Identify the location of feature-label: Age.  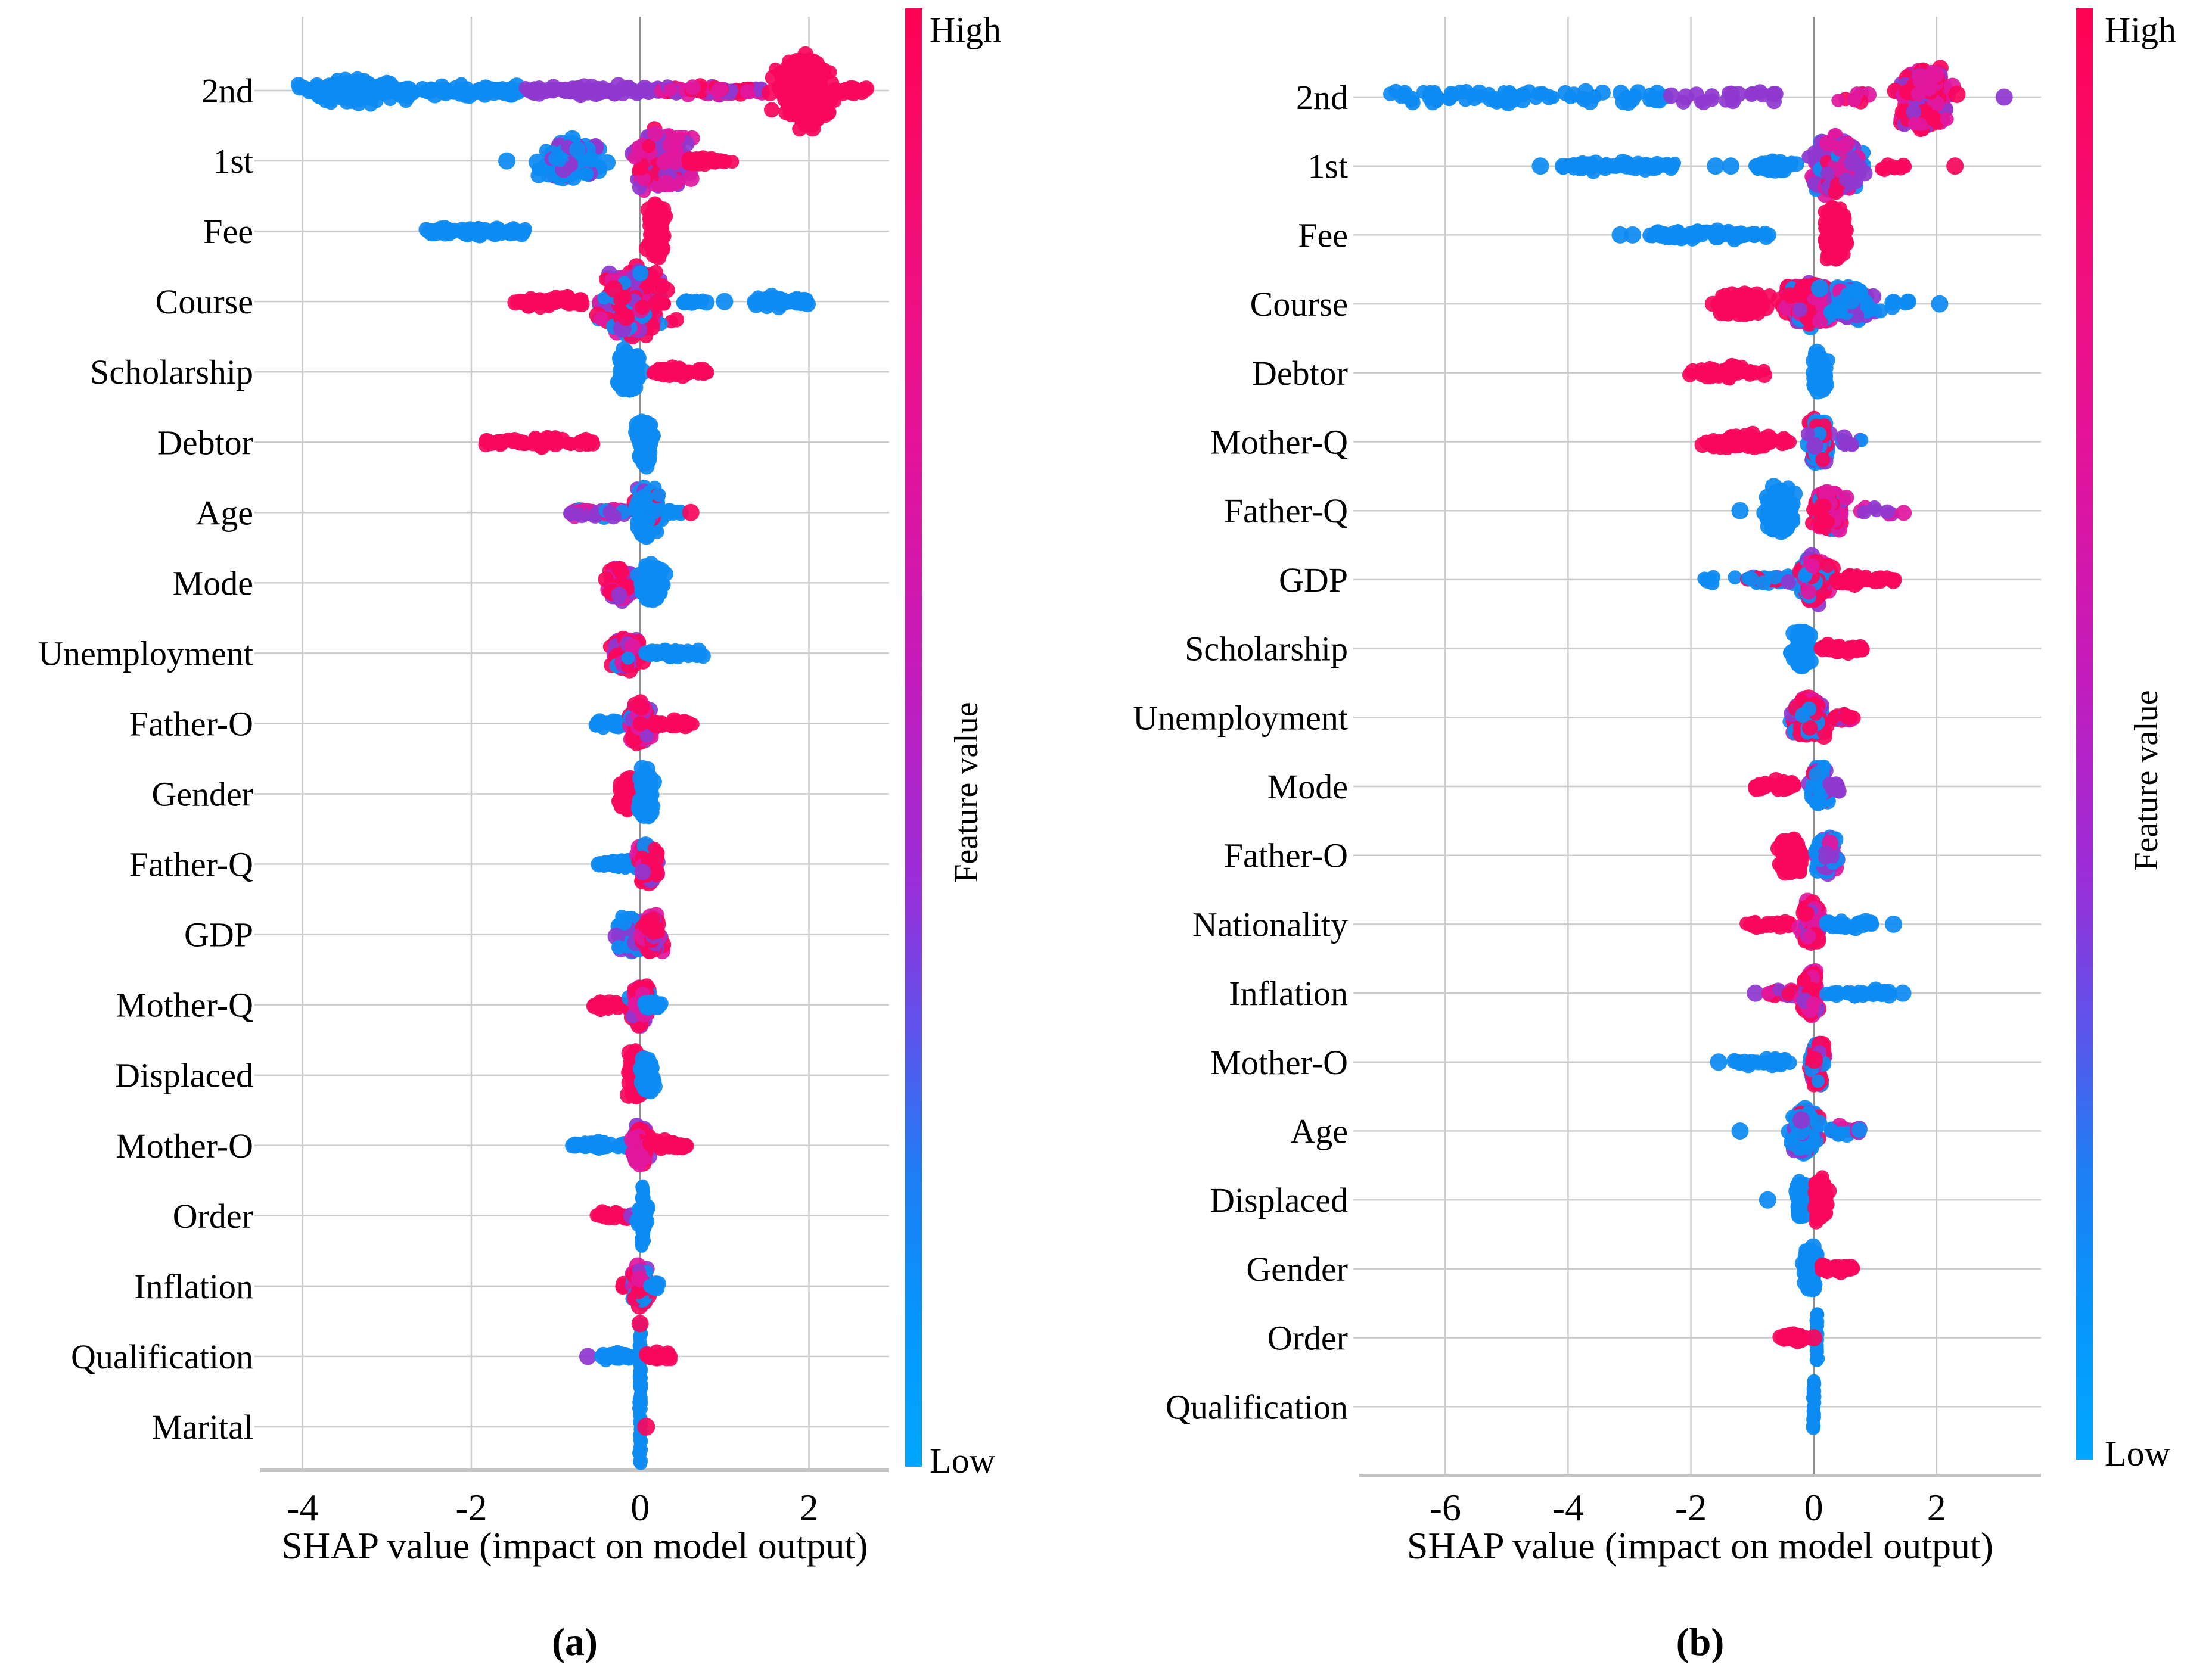
(224, 512).